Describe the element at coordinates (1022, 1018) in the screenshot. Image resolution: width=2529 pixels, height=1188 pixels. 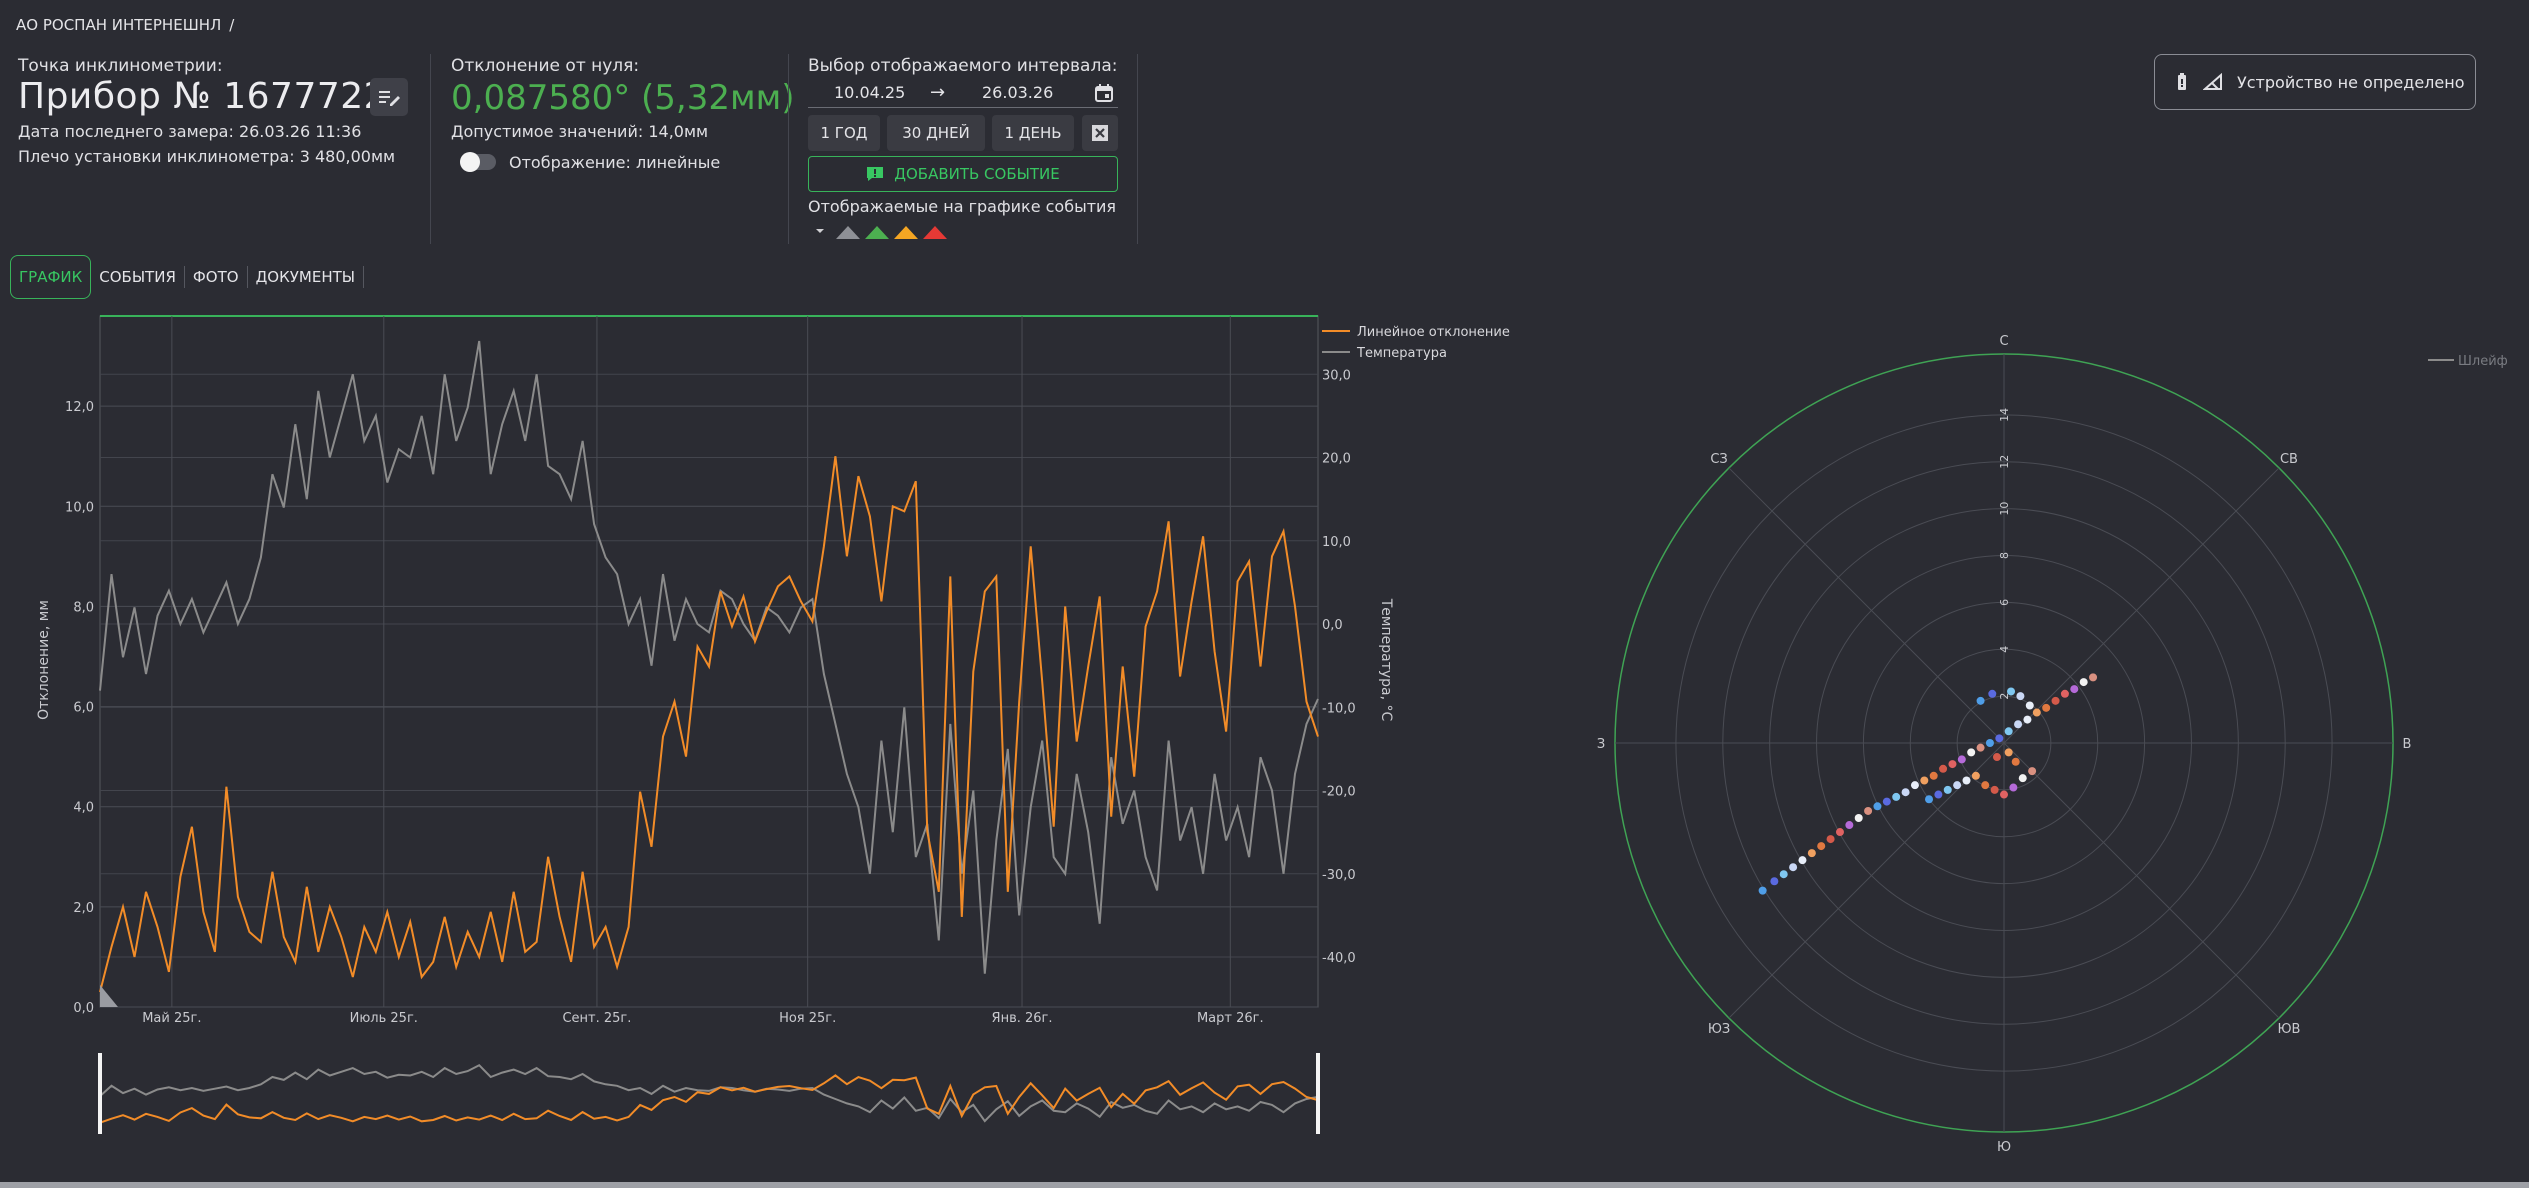
I see `x-tick-label: Янв. 26г.` at that location.